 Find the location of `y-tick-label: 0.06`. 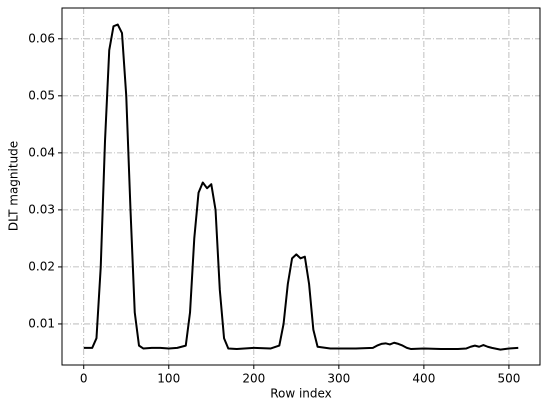

y-tick-label: 0.06 is located at coordinates (41, 38).